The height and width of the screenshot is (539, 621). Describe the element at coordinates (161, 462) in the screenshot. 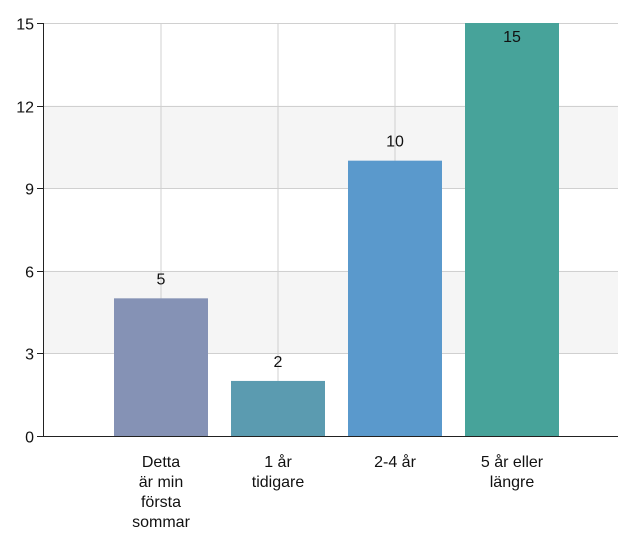

I see `x-category-label-line: Detta` at that location.